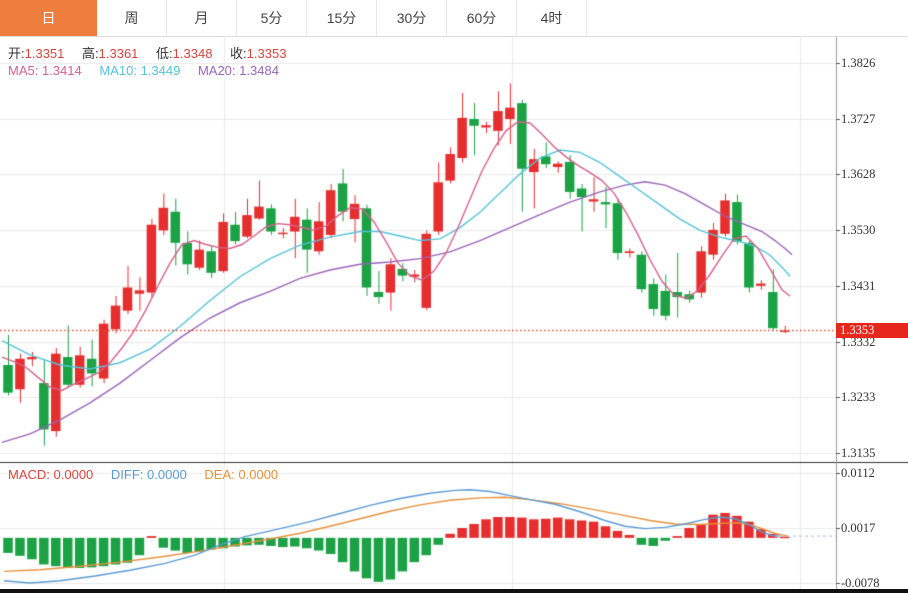 The height and width of the screenshot is (596, 908). Describe the element at coordinates (266, 53) in the screenshot. I see `close-value: 1.3353` at that location.